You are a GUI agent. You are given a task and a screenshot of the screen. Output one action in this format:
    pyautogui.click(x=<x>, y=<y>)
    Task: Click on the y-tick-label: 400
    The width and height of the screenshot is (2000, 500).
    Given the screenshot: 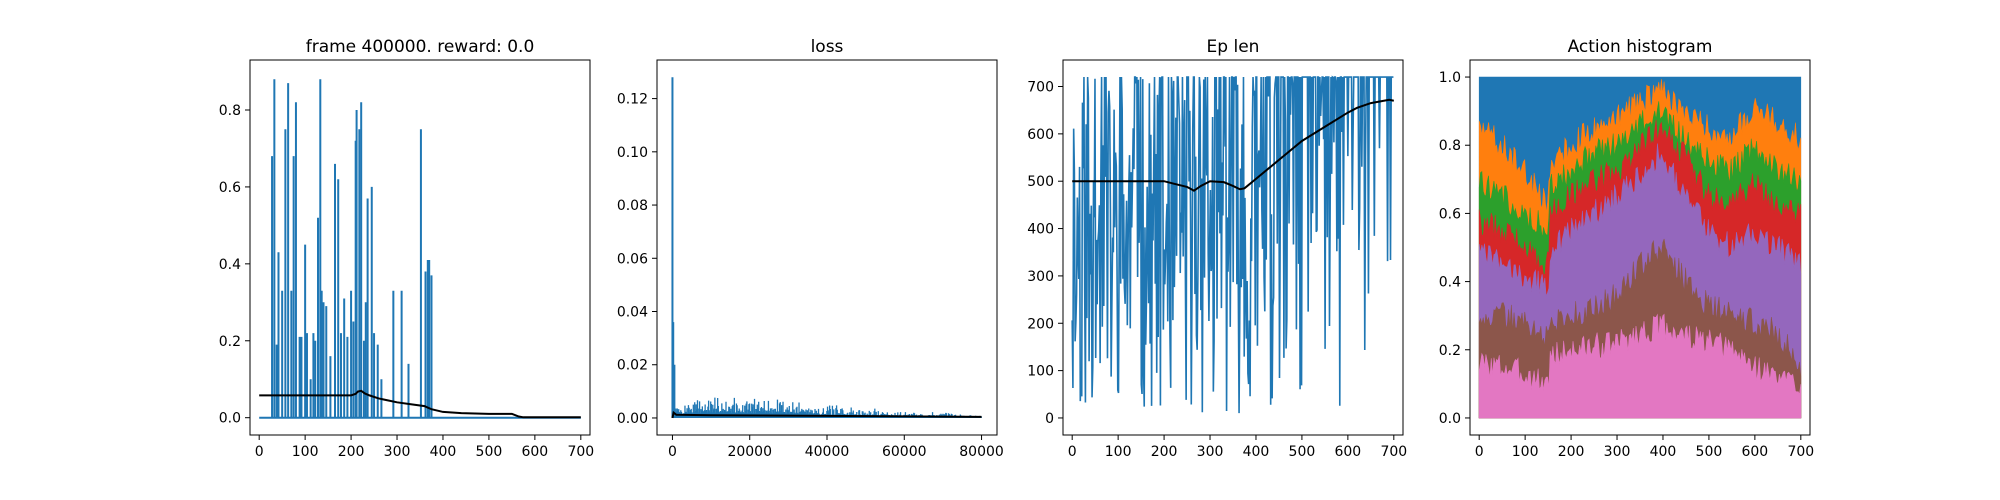 What is the action you would take?
    pyautogui.click(x=1040, y=230)
    